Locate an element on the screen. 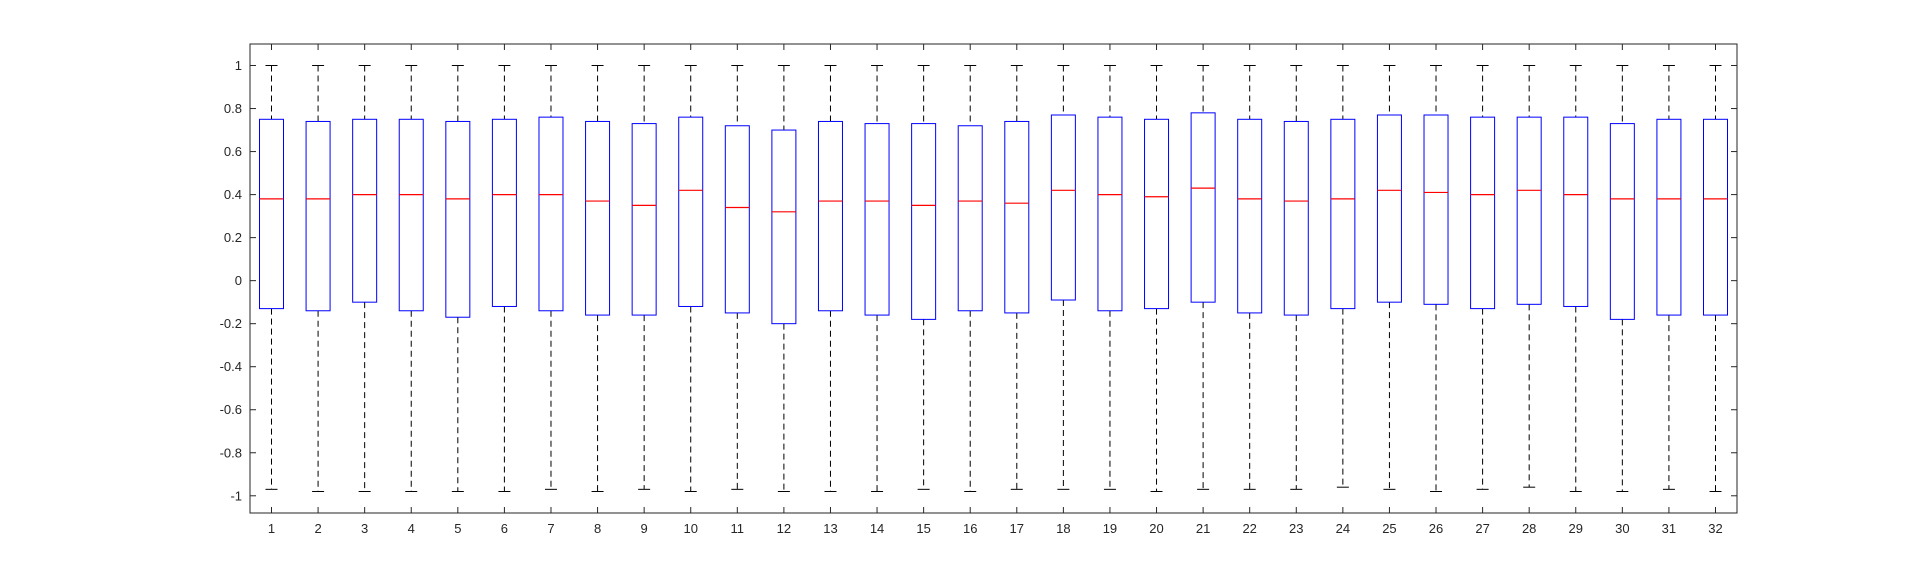 The width and height of the screenshot is (1915, 577). x-tick-label: 21 is located at coordinates (1203, 528).